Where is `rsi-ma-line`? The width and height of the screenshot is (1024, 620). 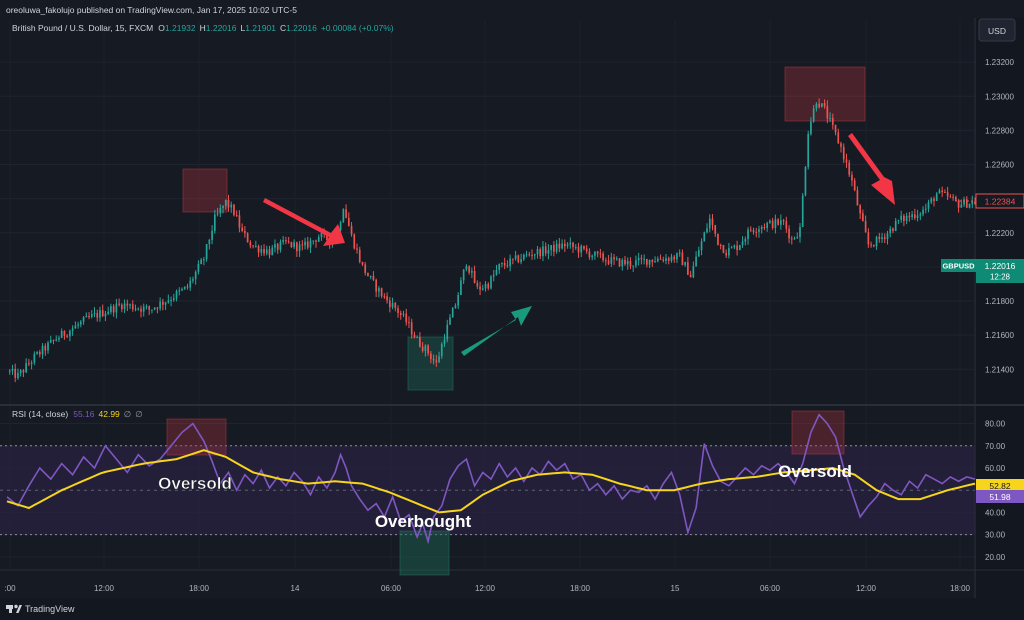 rsi-ma-line is located at coordinates (491, 481).